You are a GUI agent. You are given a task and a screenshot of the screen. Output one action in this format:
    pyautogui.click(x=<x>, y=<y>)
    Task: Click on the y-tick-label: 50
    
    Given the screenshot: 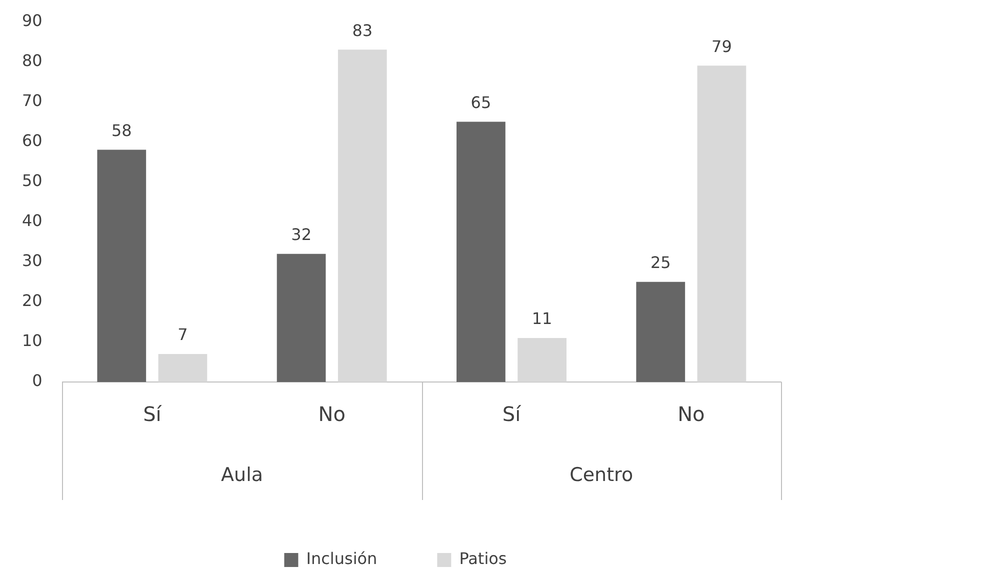 What is the action you would take?
    pyautogui.click(x=32, y=180)
    